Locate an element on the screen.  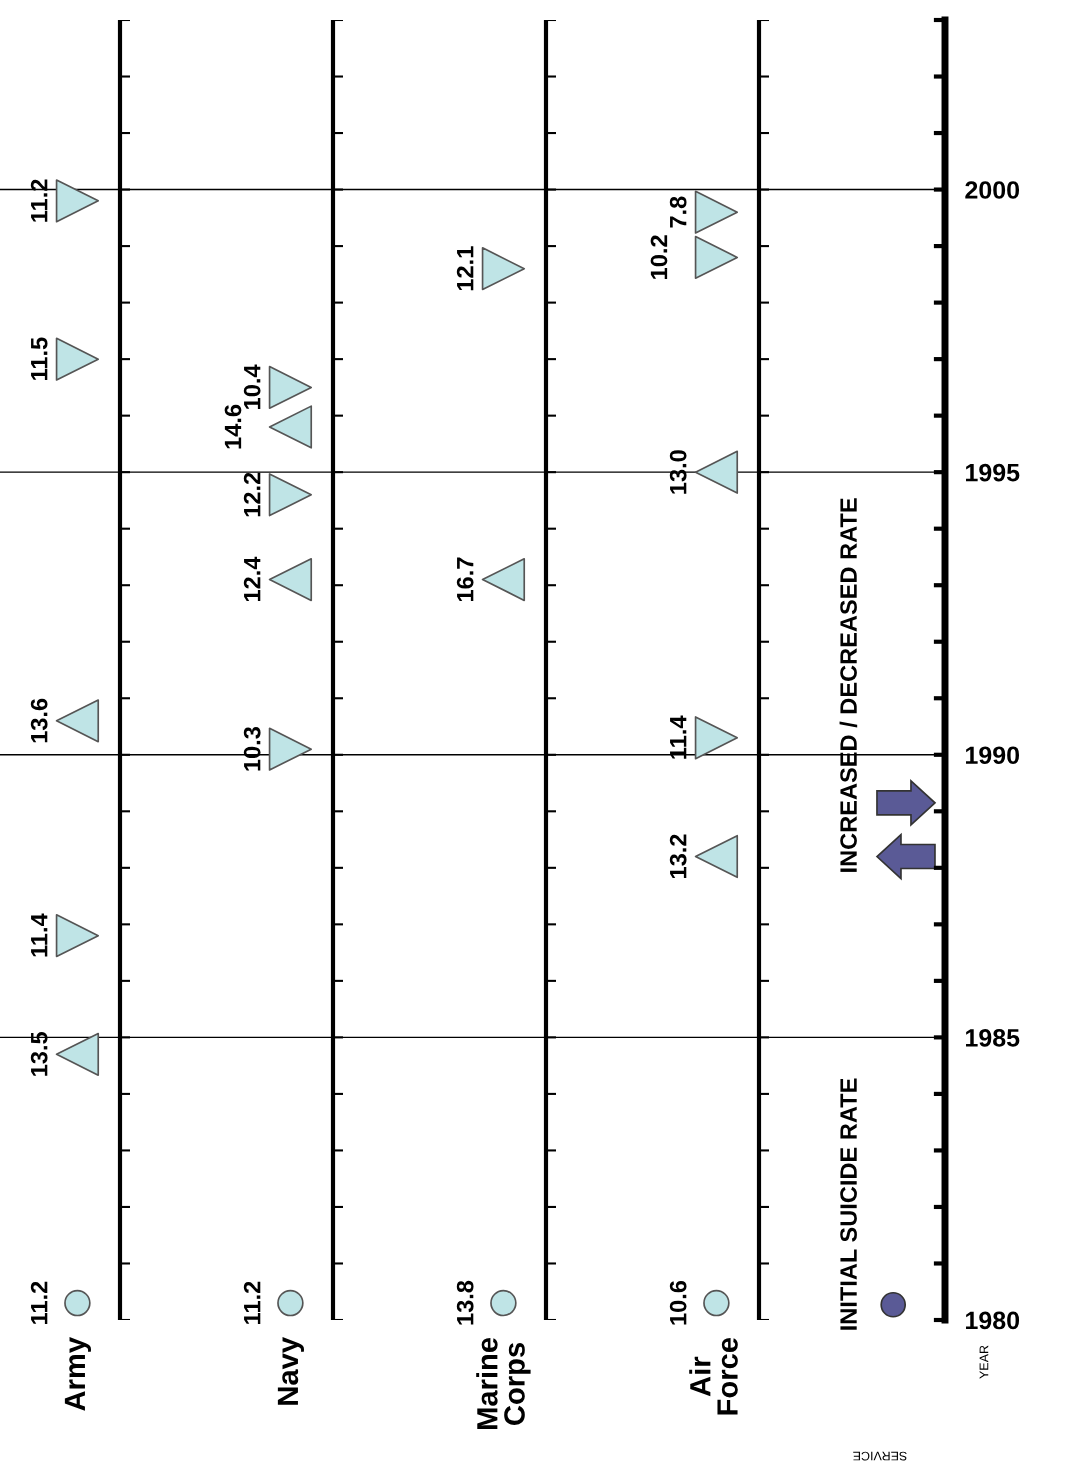
annotation: INITIAL SUICIDE RATE is located at coordinates (848, 1204).